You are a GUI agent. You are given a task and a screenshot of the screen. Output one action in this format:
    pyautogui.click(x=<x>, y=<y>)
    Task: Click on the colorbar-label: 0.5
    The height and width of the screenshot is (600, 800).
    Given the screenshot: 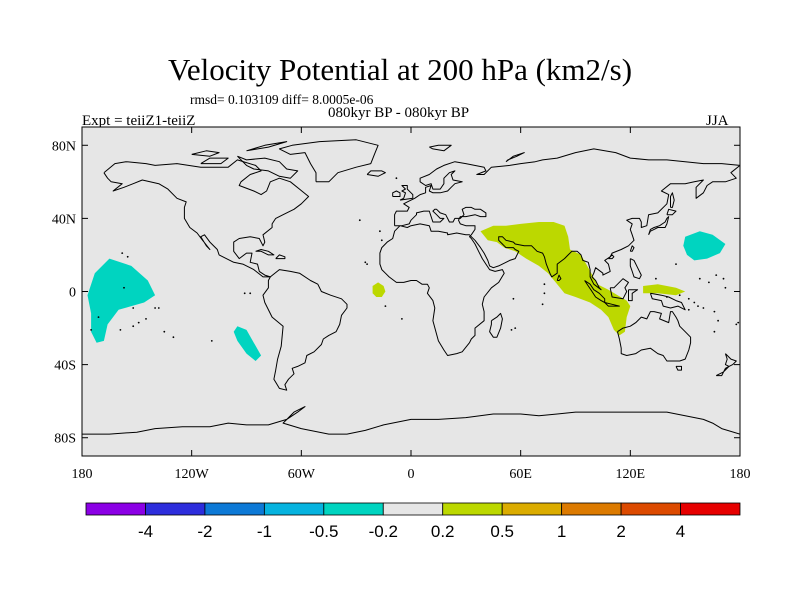 What is the action you would take?
    pyautogui.click(x=502, y=531)
    